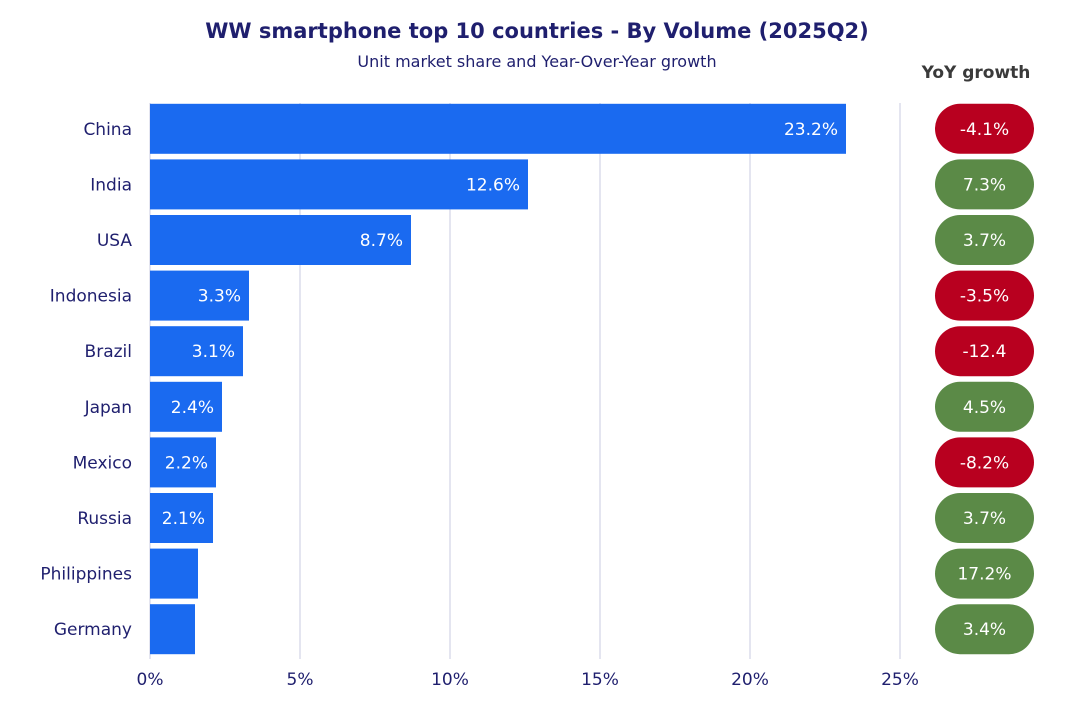 The width and height of the screenshot is (1065, 709). I want to click on yoy-header: YoY growth, so click(976, 73).